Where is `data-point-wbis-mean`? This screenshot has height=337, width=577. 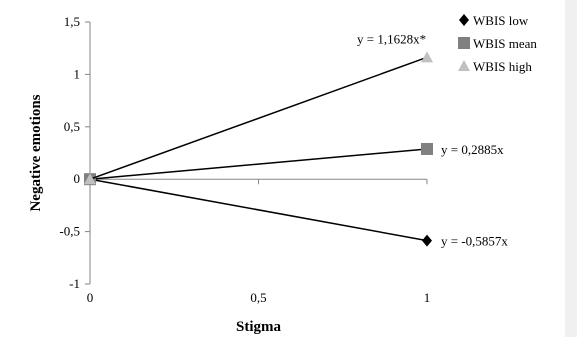 data-point-wbis-mean is located at coordinates (427, 148).